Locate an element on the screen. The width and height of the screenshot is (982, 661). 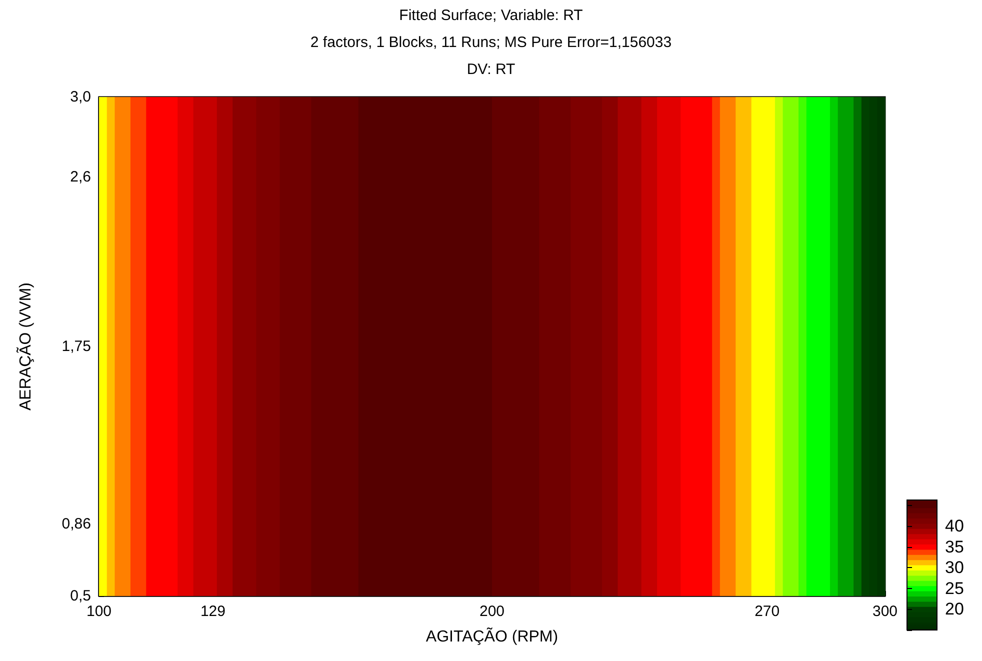
color-bar-label: 25 is located at coordinates (954, 588).